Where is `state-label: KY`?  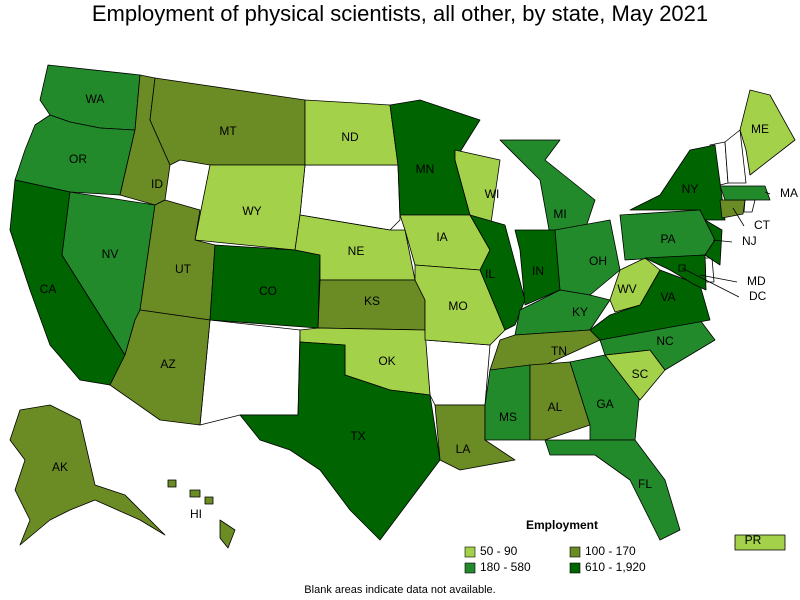 state-label: KY is located at coordinates (580, 312).